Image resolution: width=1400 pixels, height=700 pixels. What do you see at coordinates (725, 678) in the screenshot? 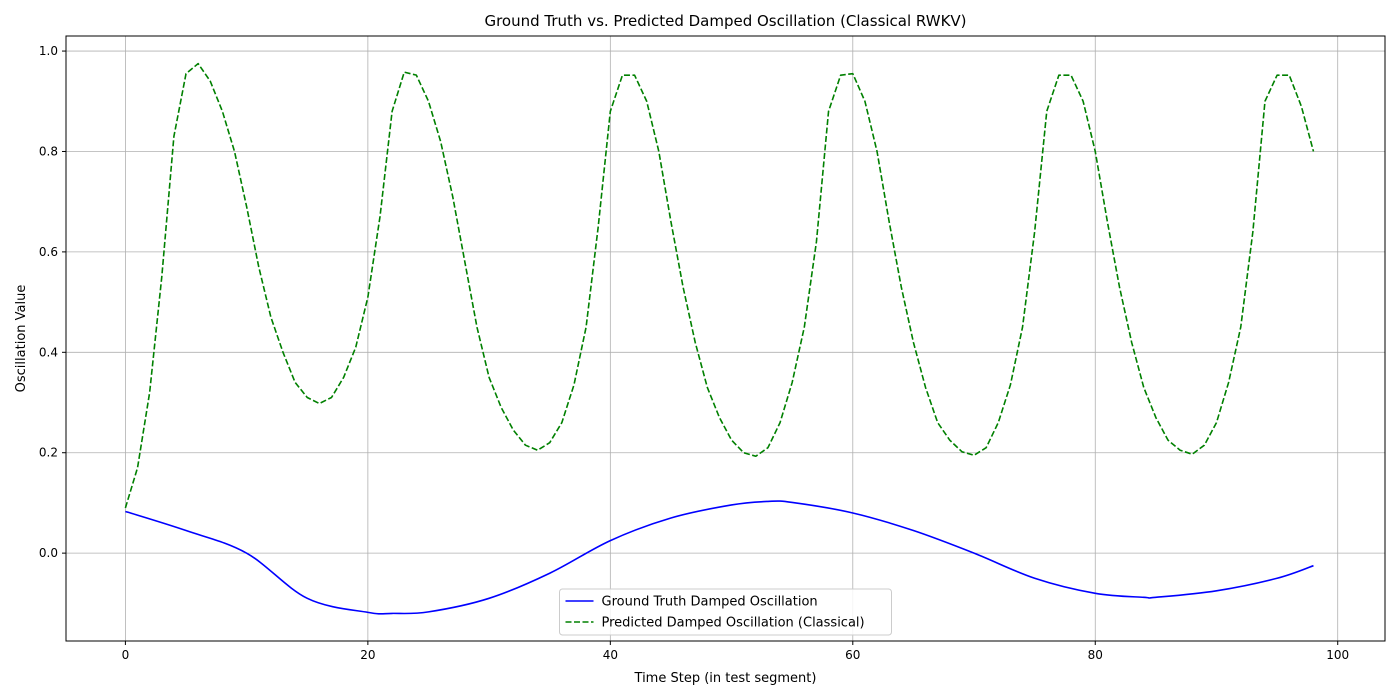
I see `x-axis-label: Time Step (in test segment)` at bounding box center [725, 678].